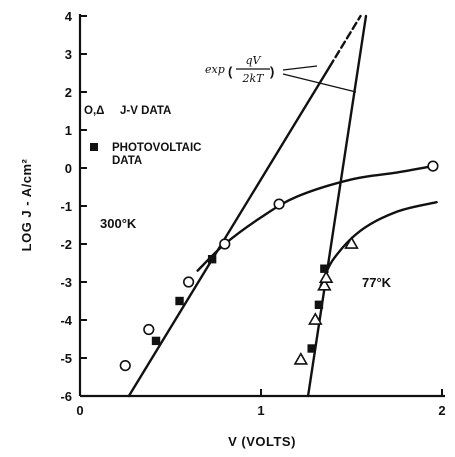  Describe the element at coordinates (94, 147) in the screenshot. I see `legend-square-marker` at that location.